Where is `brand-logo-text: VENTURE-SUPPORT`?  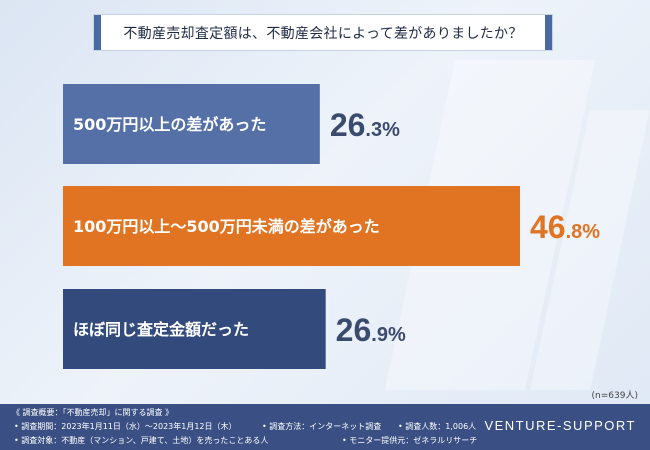 brand-logo-text: VENTURE-SUPPORT is located at coordinates (560, 425).